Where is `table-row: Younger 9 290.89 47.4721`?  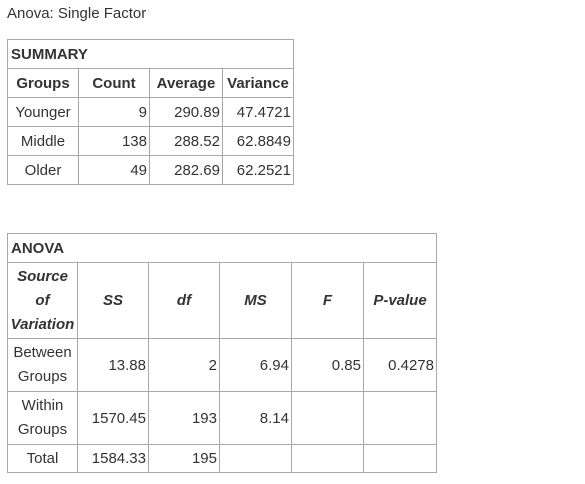 table-row: Younger 9 290.89 47.4721 is located at coordinates (150, 112).